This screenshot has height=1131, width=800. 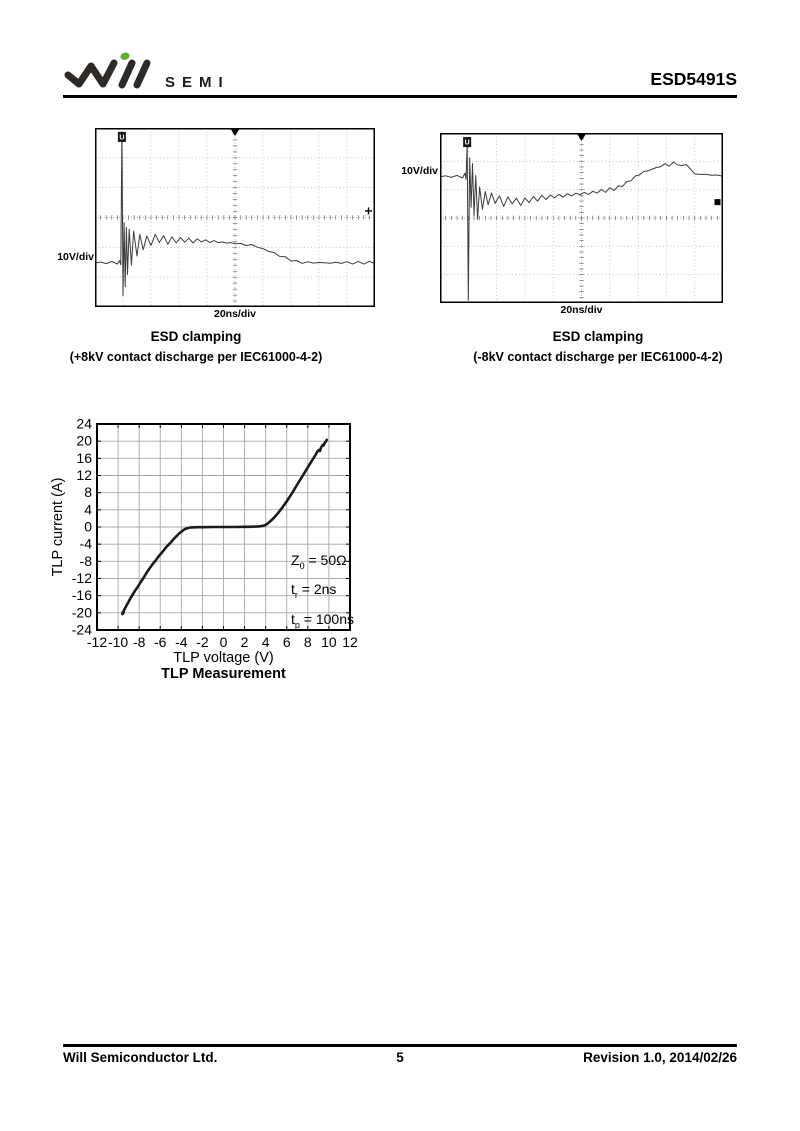 What do you see at coordinates (84, 458) in the screenshot?
I see `y-tick-label: 16` at bounding box center [84, 458].